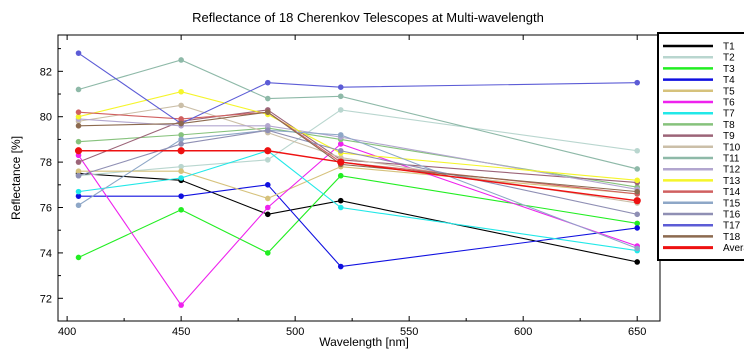 The width and height of the screenshot is (744, 353). I want to click on x-axis-label: Wavelength [nm], so click(364, 342).